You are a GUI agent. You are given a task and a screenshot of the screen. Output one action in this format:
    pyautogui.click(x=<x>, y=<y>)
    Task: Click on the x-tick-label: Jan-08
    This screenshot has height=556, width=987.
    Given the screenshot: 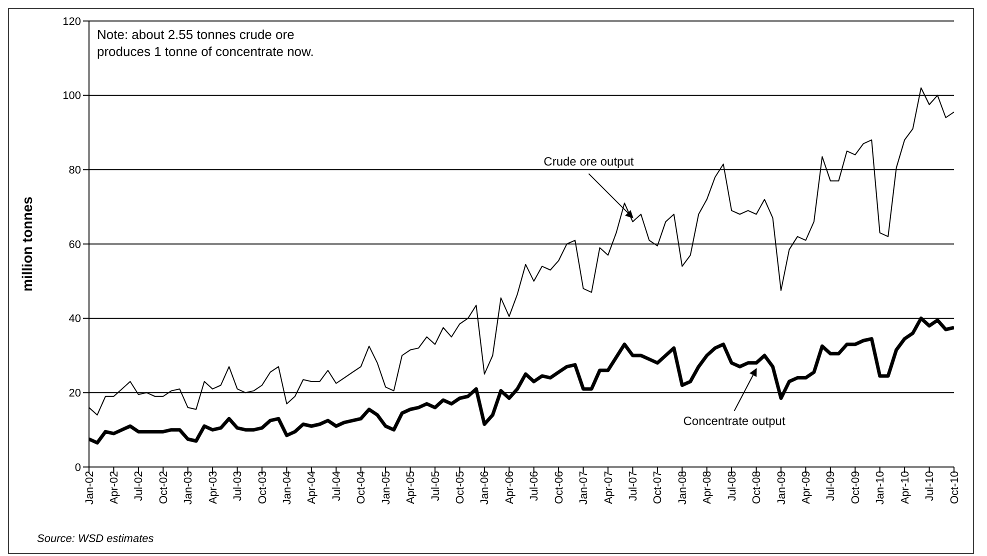 What is the action you would take?
    pyautogui.click(x=682, y=488)
    